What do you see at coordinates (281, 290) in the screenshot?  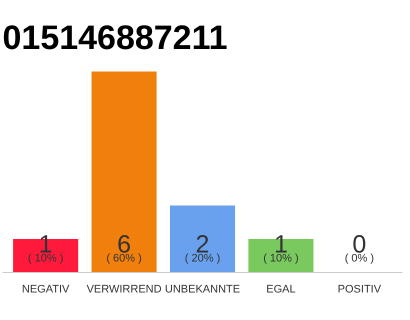 I see `x-tick-label: EGAL` at bounding box center [281, 290].